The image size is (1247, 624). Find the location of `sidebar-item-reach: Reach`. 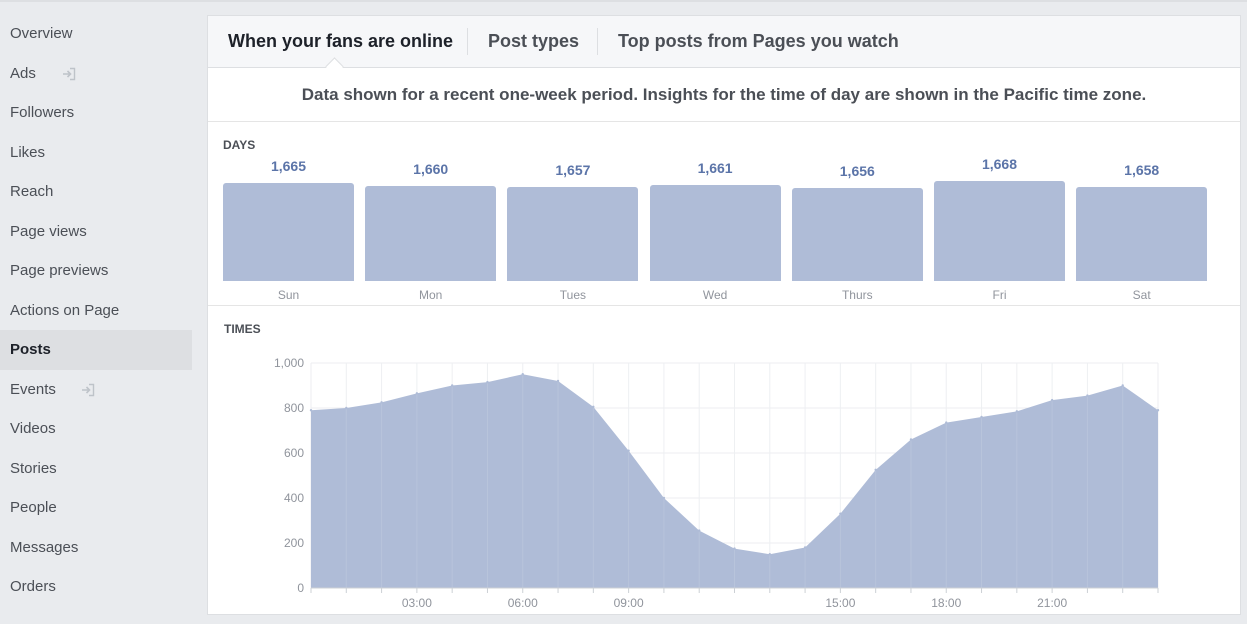

sidebar-item-reach: Reach is located at coordinates (96, 192).